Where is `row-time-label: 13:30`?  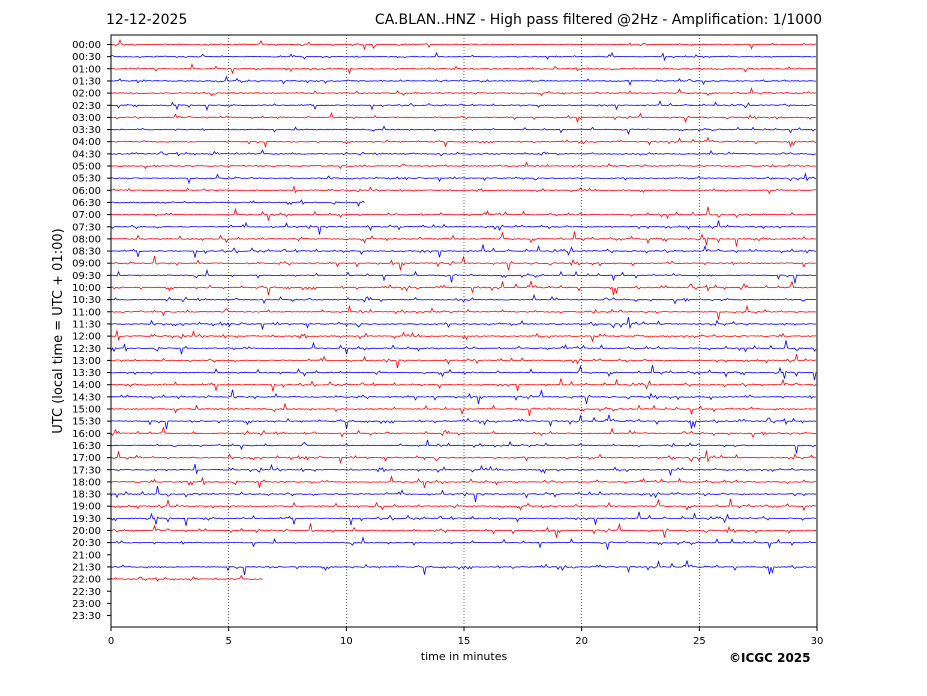
row-time-label: 13:30 is located at coordinates (86, 373).